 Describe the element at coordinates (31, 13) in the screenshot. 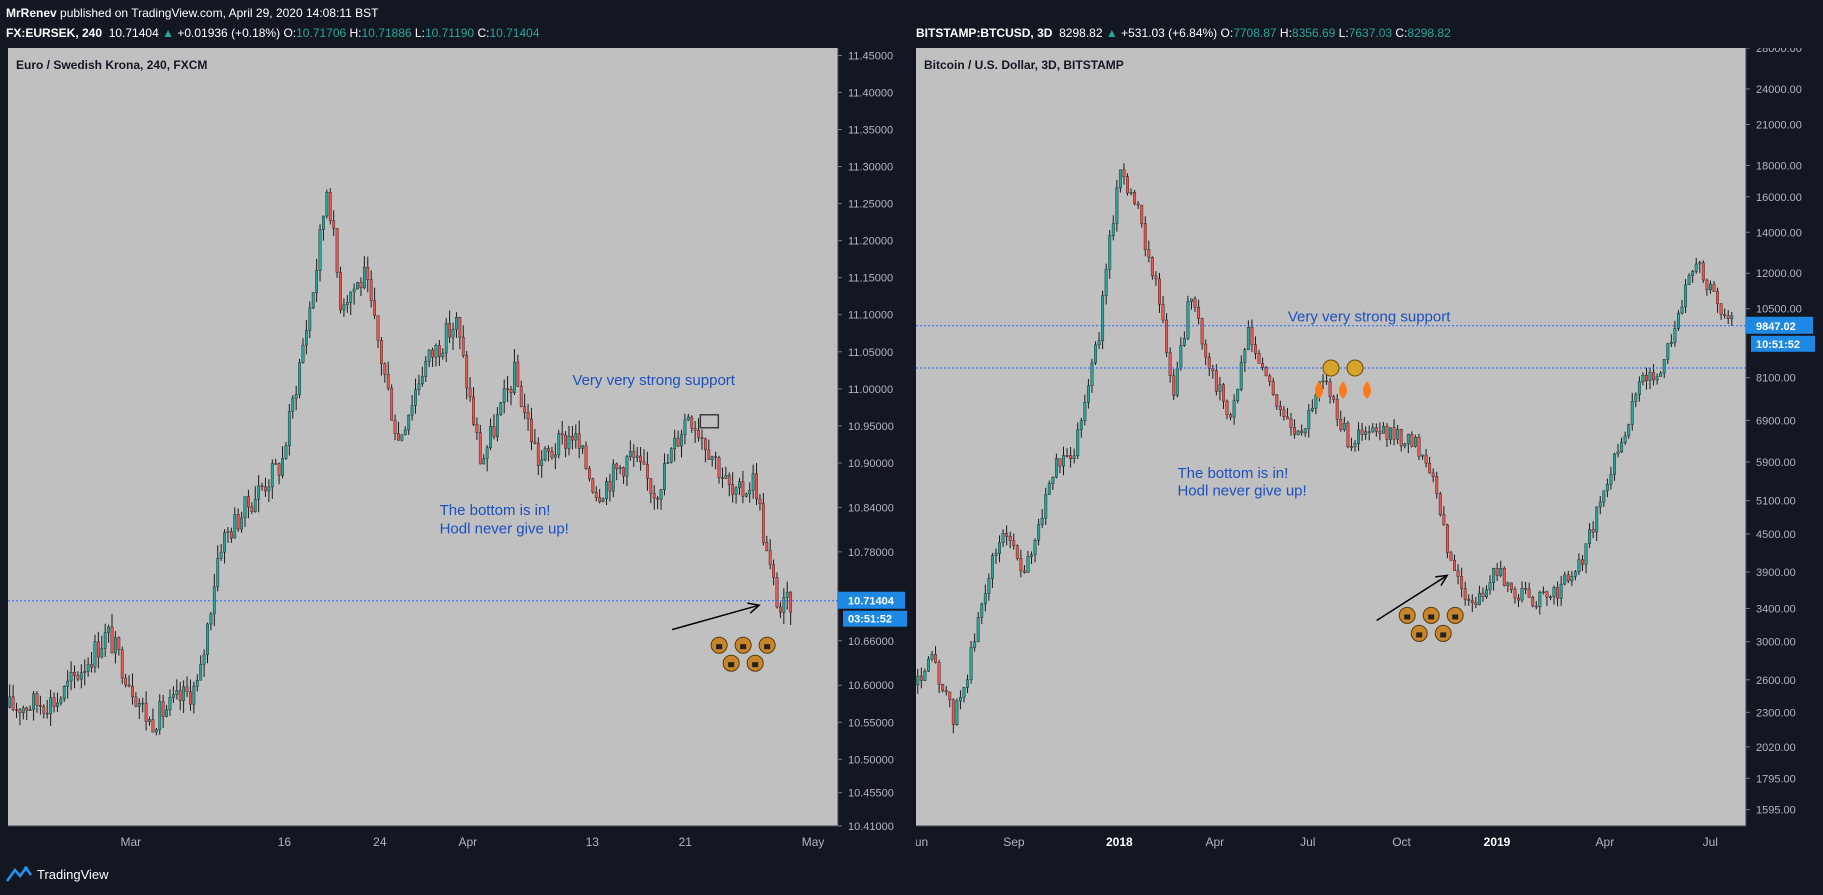

I see `author-name: MrRenev` at that location.